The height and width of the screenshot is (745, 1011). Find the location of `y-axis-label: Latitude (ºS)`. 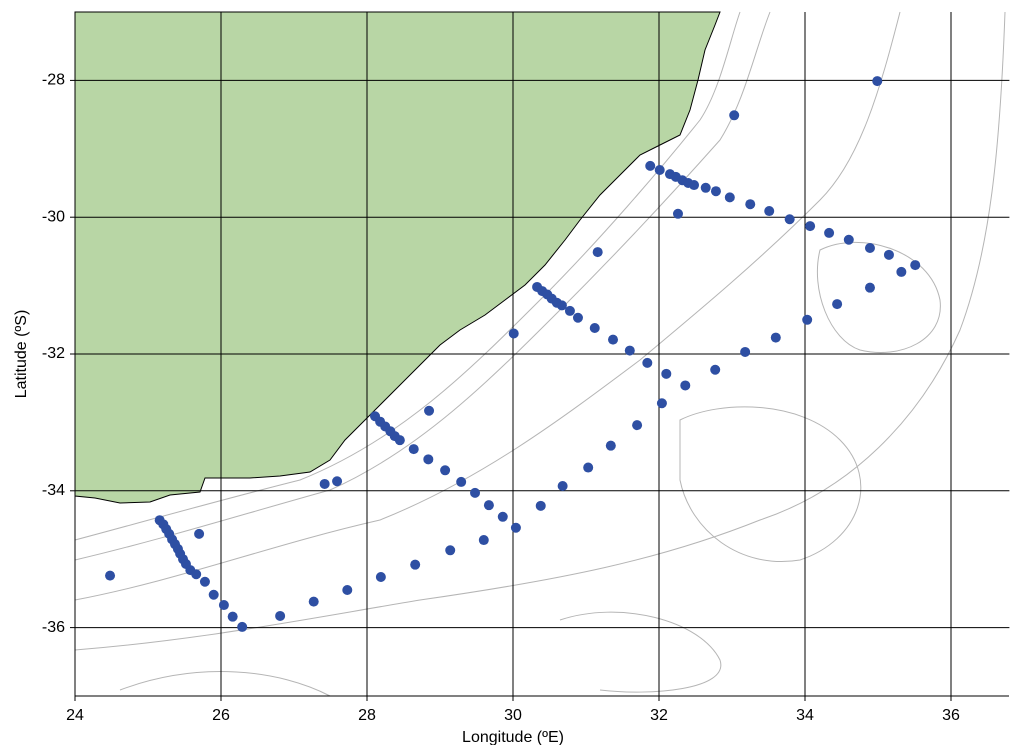

y-axis-label: Latitude (ºS) is located at coordinates (21, 354).